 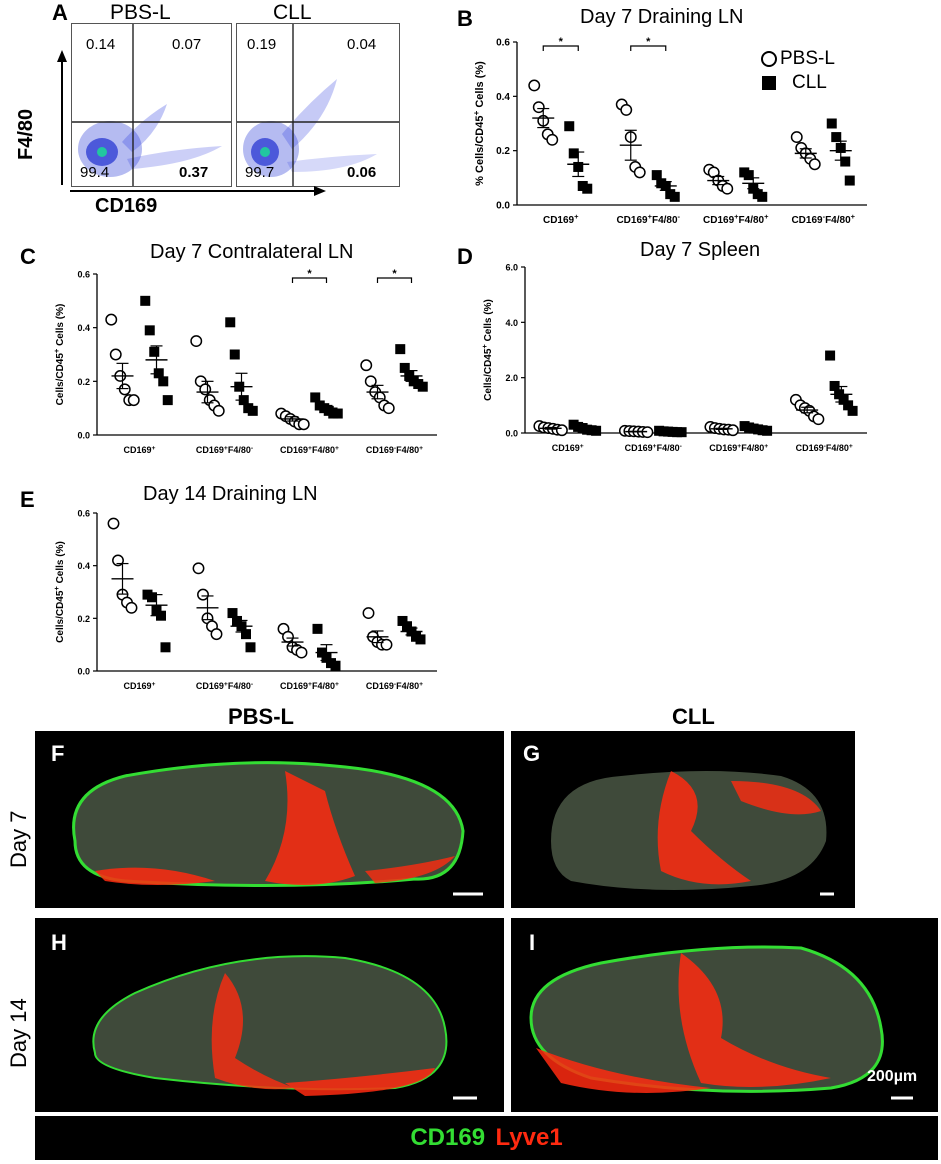 What do you see at coordinates (59, 942) in the screenshot?
I see `panel-label-h: H` at bounding box center [59, 942].